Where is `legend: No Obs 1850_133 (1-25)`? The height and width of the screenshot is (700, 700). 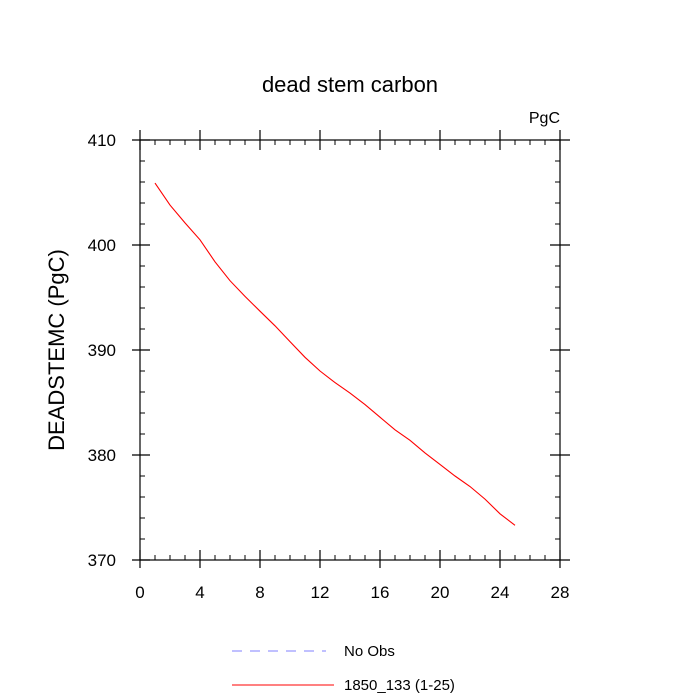
legend: No Obs 1850_133 (1-25) is located at coordinates (343, 668).